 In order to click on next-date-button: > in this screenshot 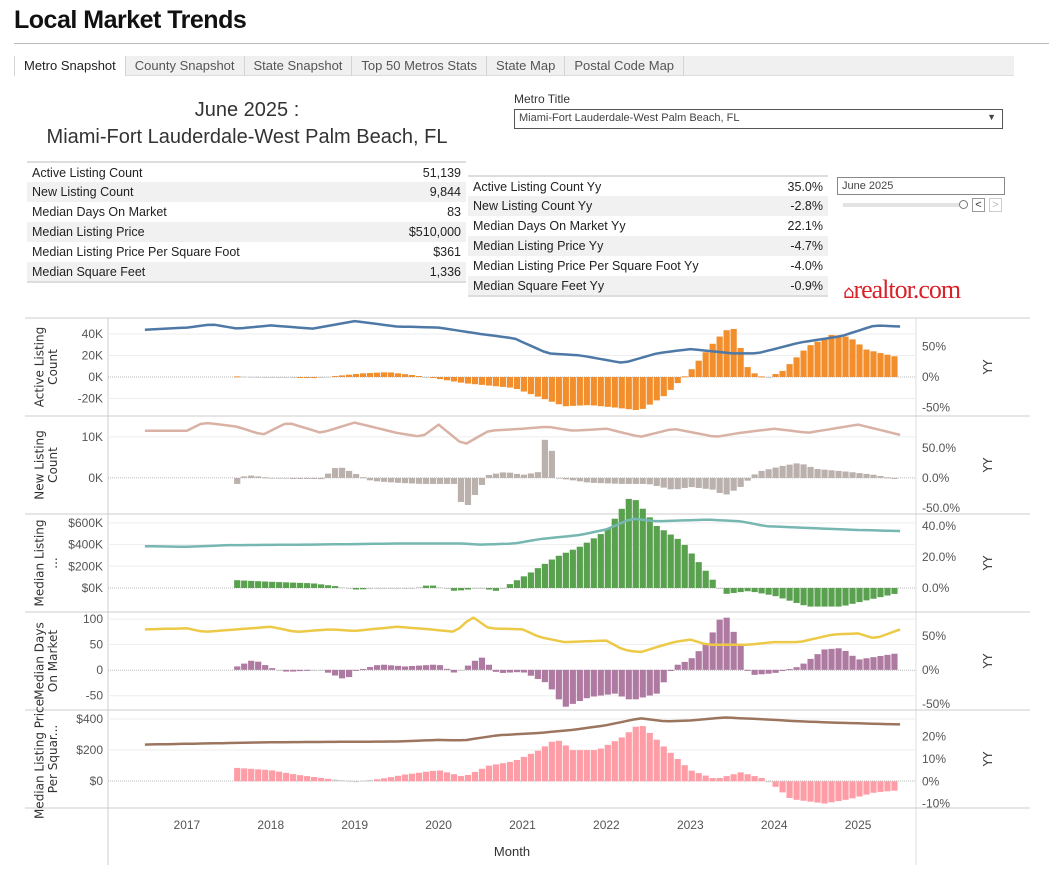, I will do `click(995, 205)`.